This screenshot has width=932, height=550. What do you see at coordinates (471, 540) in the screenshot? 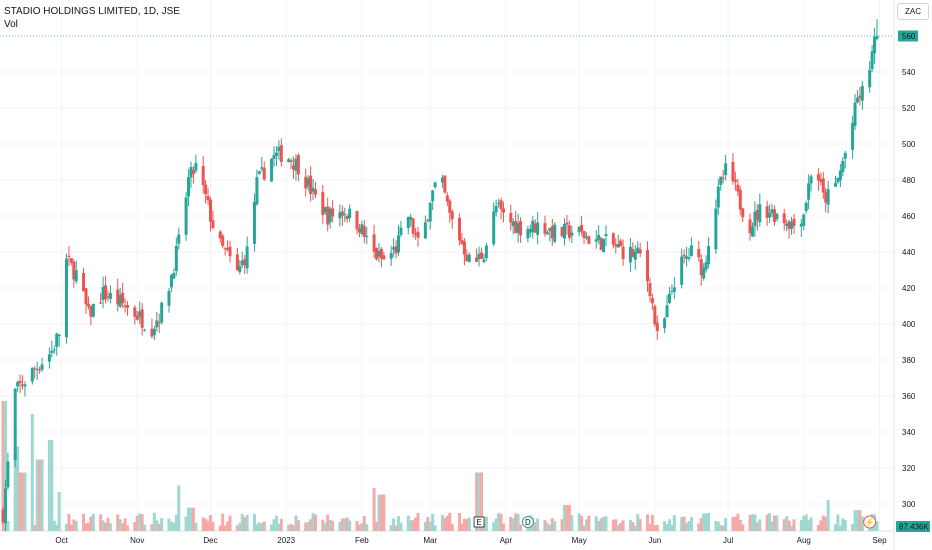
I see `time-axis: Oct Nov Dec 2023 Feb Mar Apr May Jun Jul Aug Sep` at bounding box center [471, 540].